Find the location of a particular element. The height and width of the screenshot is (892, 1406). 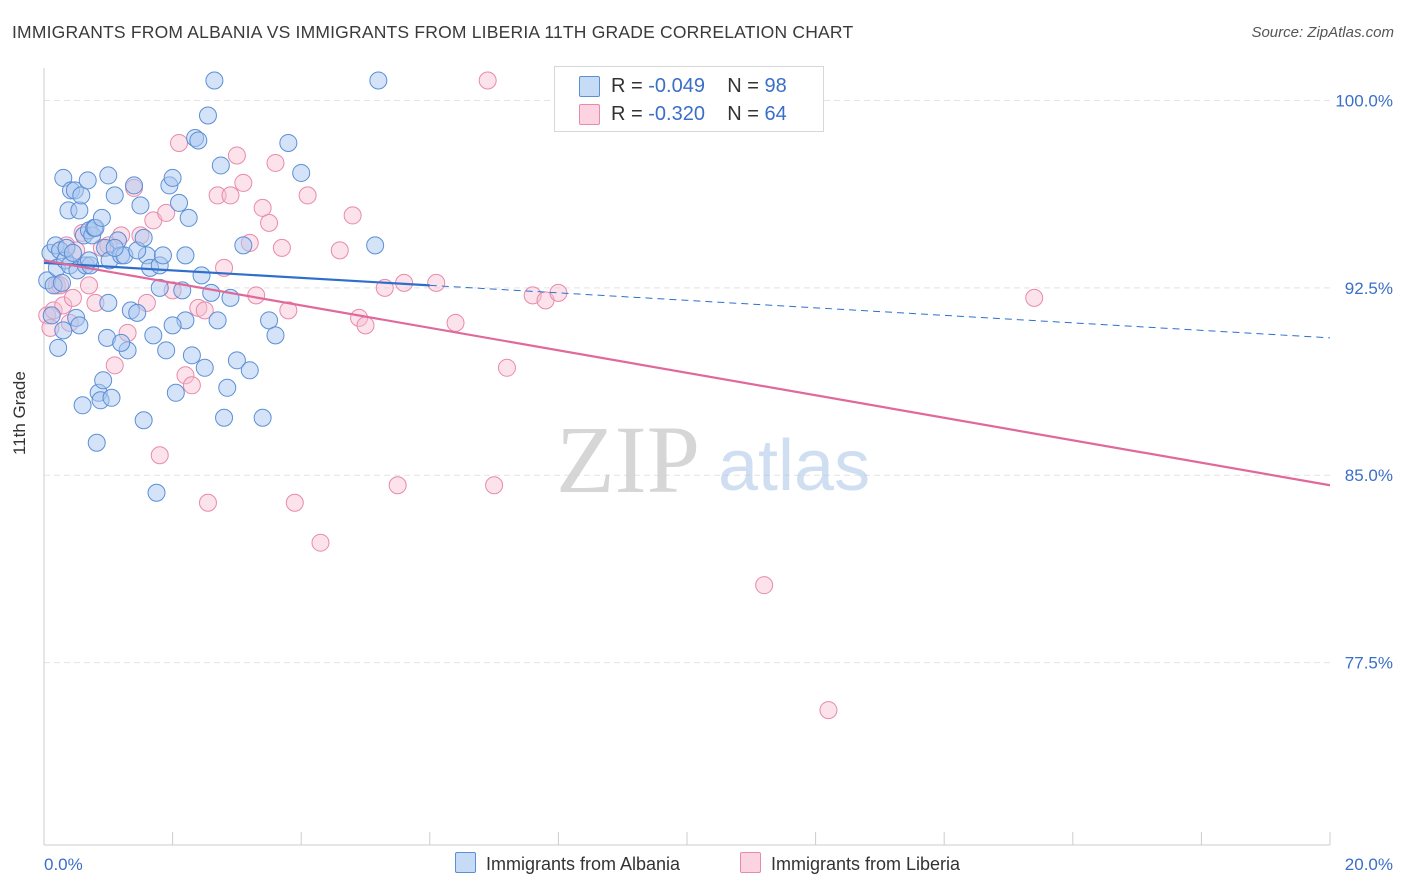

bottom-legend-albania: Immigrants from Albania is located at coordinates (567, 864).